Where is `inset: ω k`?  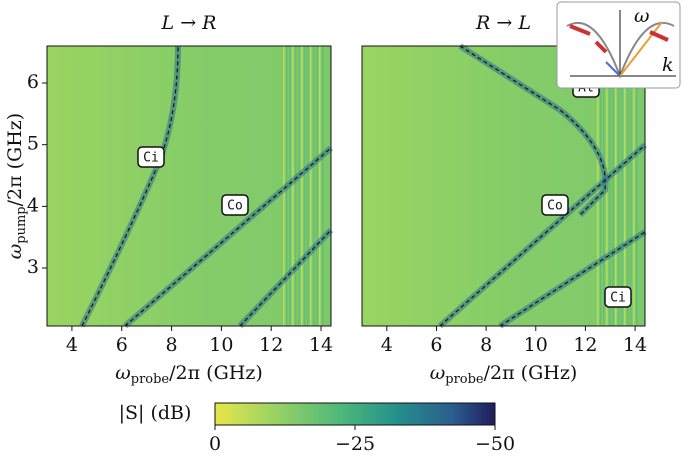
inset: ω k is located at coordinates (618, 45).